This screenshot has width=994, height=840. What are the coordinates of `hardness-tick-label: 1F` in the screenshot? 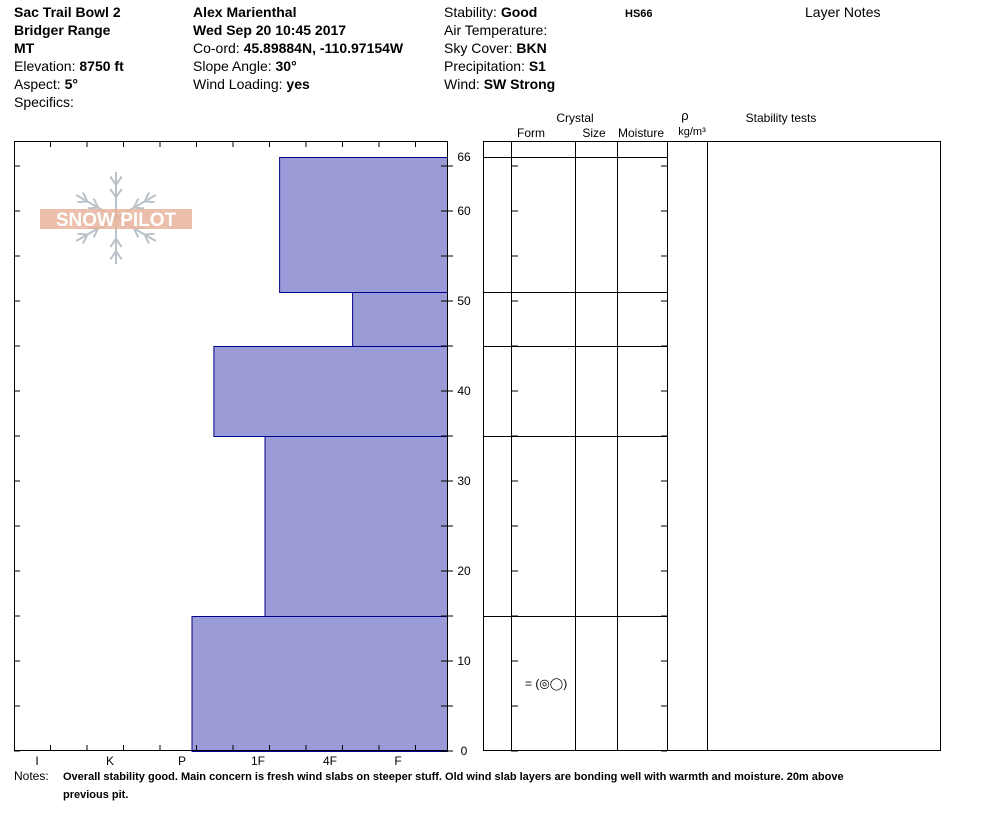 It's located at (258, 761).